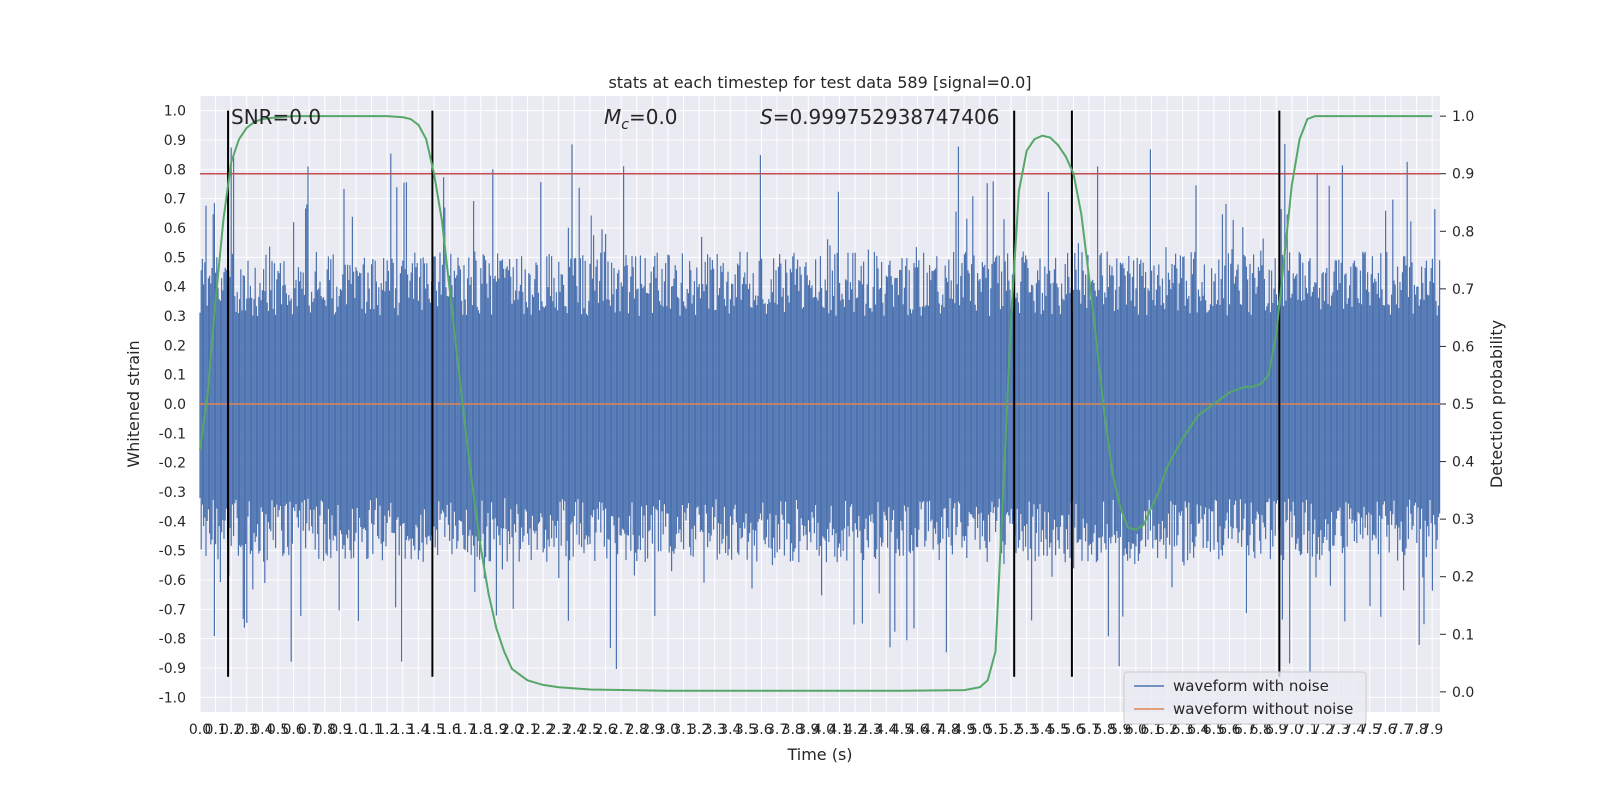 The height and width of the screenshot is (800, 1600). Describe the element at coordinates (1432, 730) in the screenshot. I see `x-tick-label: 7.9` at that location.